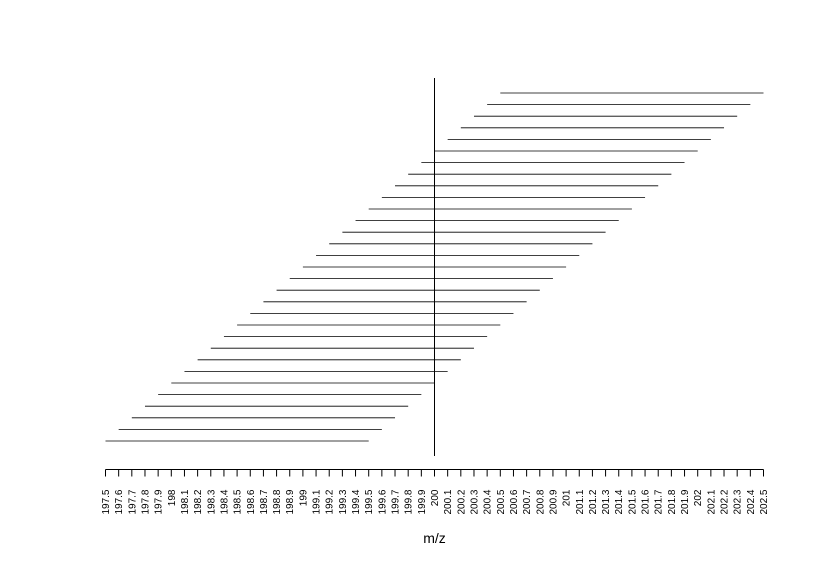 This screenshot has height=568, width=831. What do you see at coordinates (434, 538) in the screenshot?
I see `x-axis-title: m/z` at bounding box center [434, 538].